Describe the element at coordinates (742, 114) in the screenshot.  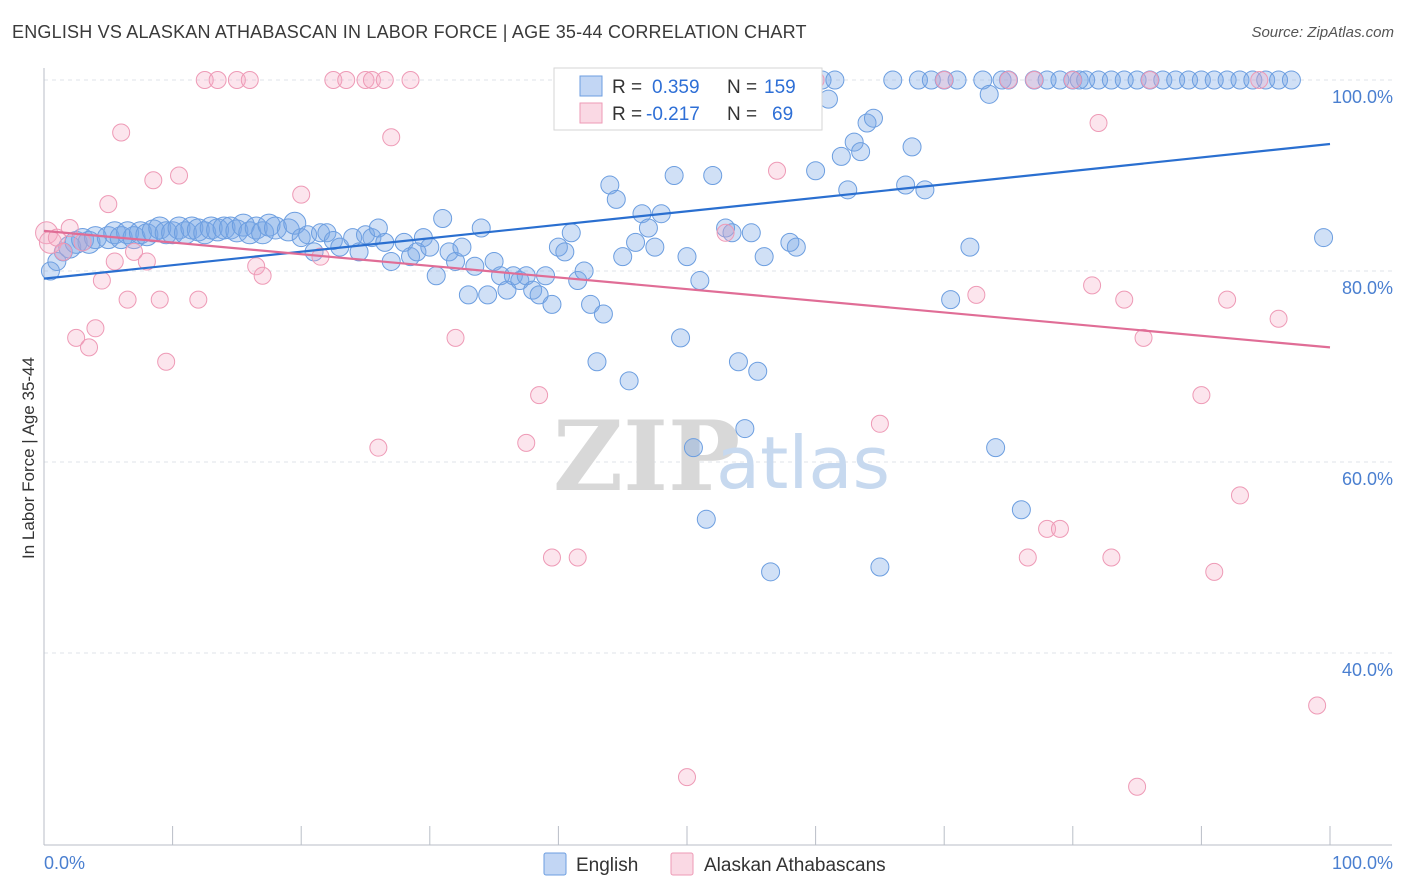
I see `legend-athabascan-n-label: N =` at that location.